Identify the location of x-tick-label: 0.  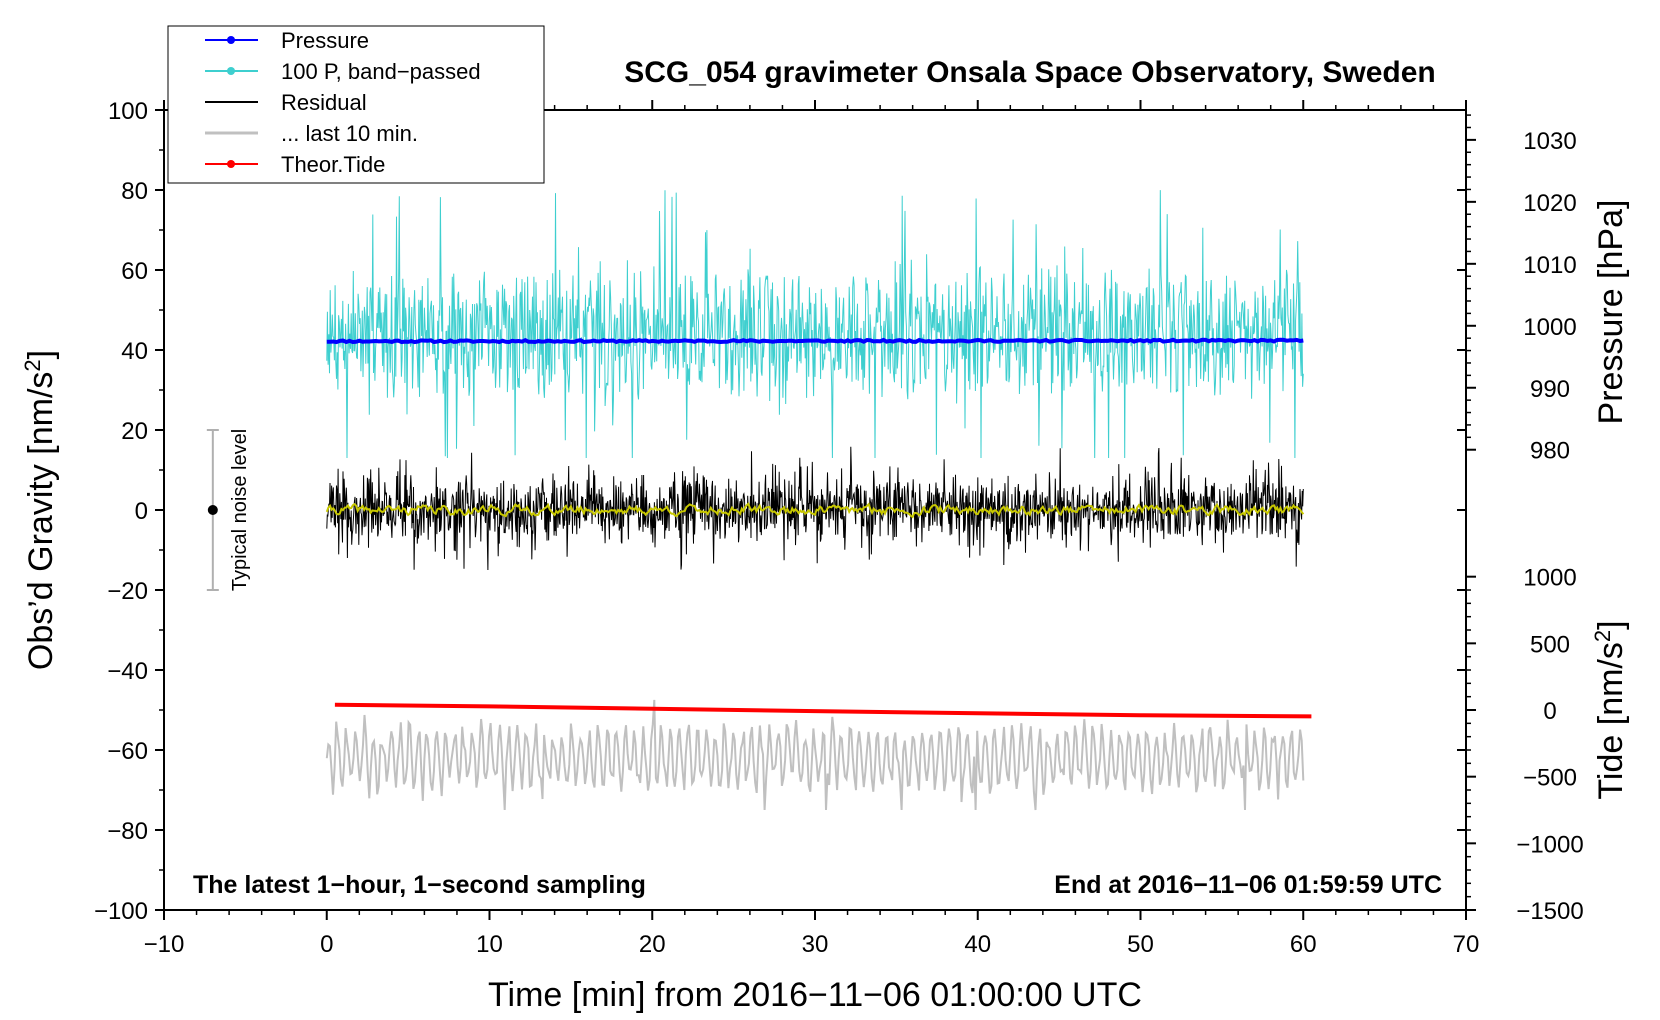
(326, 944).